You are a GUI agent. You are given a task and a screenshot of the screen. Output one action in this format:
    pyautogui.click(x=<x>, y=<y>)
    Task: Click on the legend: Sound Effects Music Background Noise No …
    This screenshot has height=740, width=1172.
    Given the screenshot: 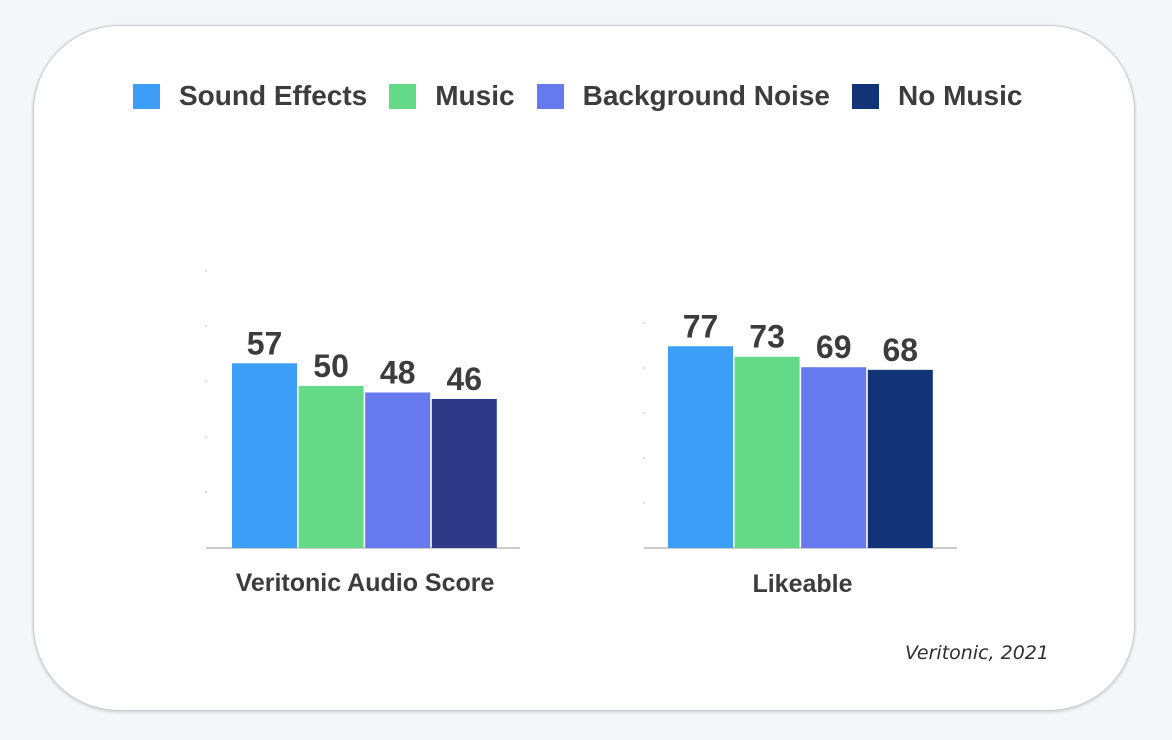 What is the action you would take?
    pyautogui.click(x=588, y=96)
    